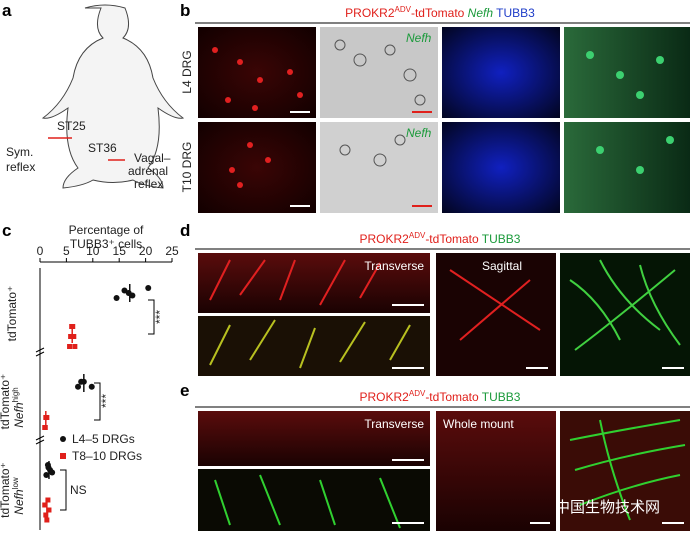  What do you see at coordinates (71, 126) in the screenshot?
I see `annotation: ST25` at bounding box center [71, 126].